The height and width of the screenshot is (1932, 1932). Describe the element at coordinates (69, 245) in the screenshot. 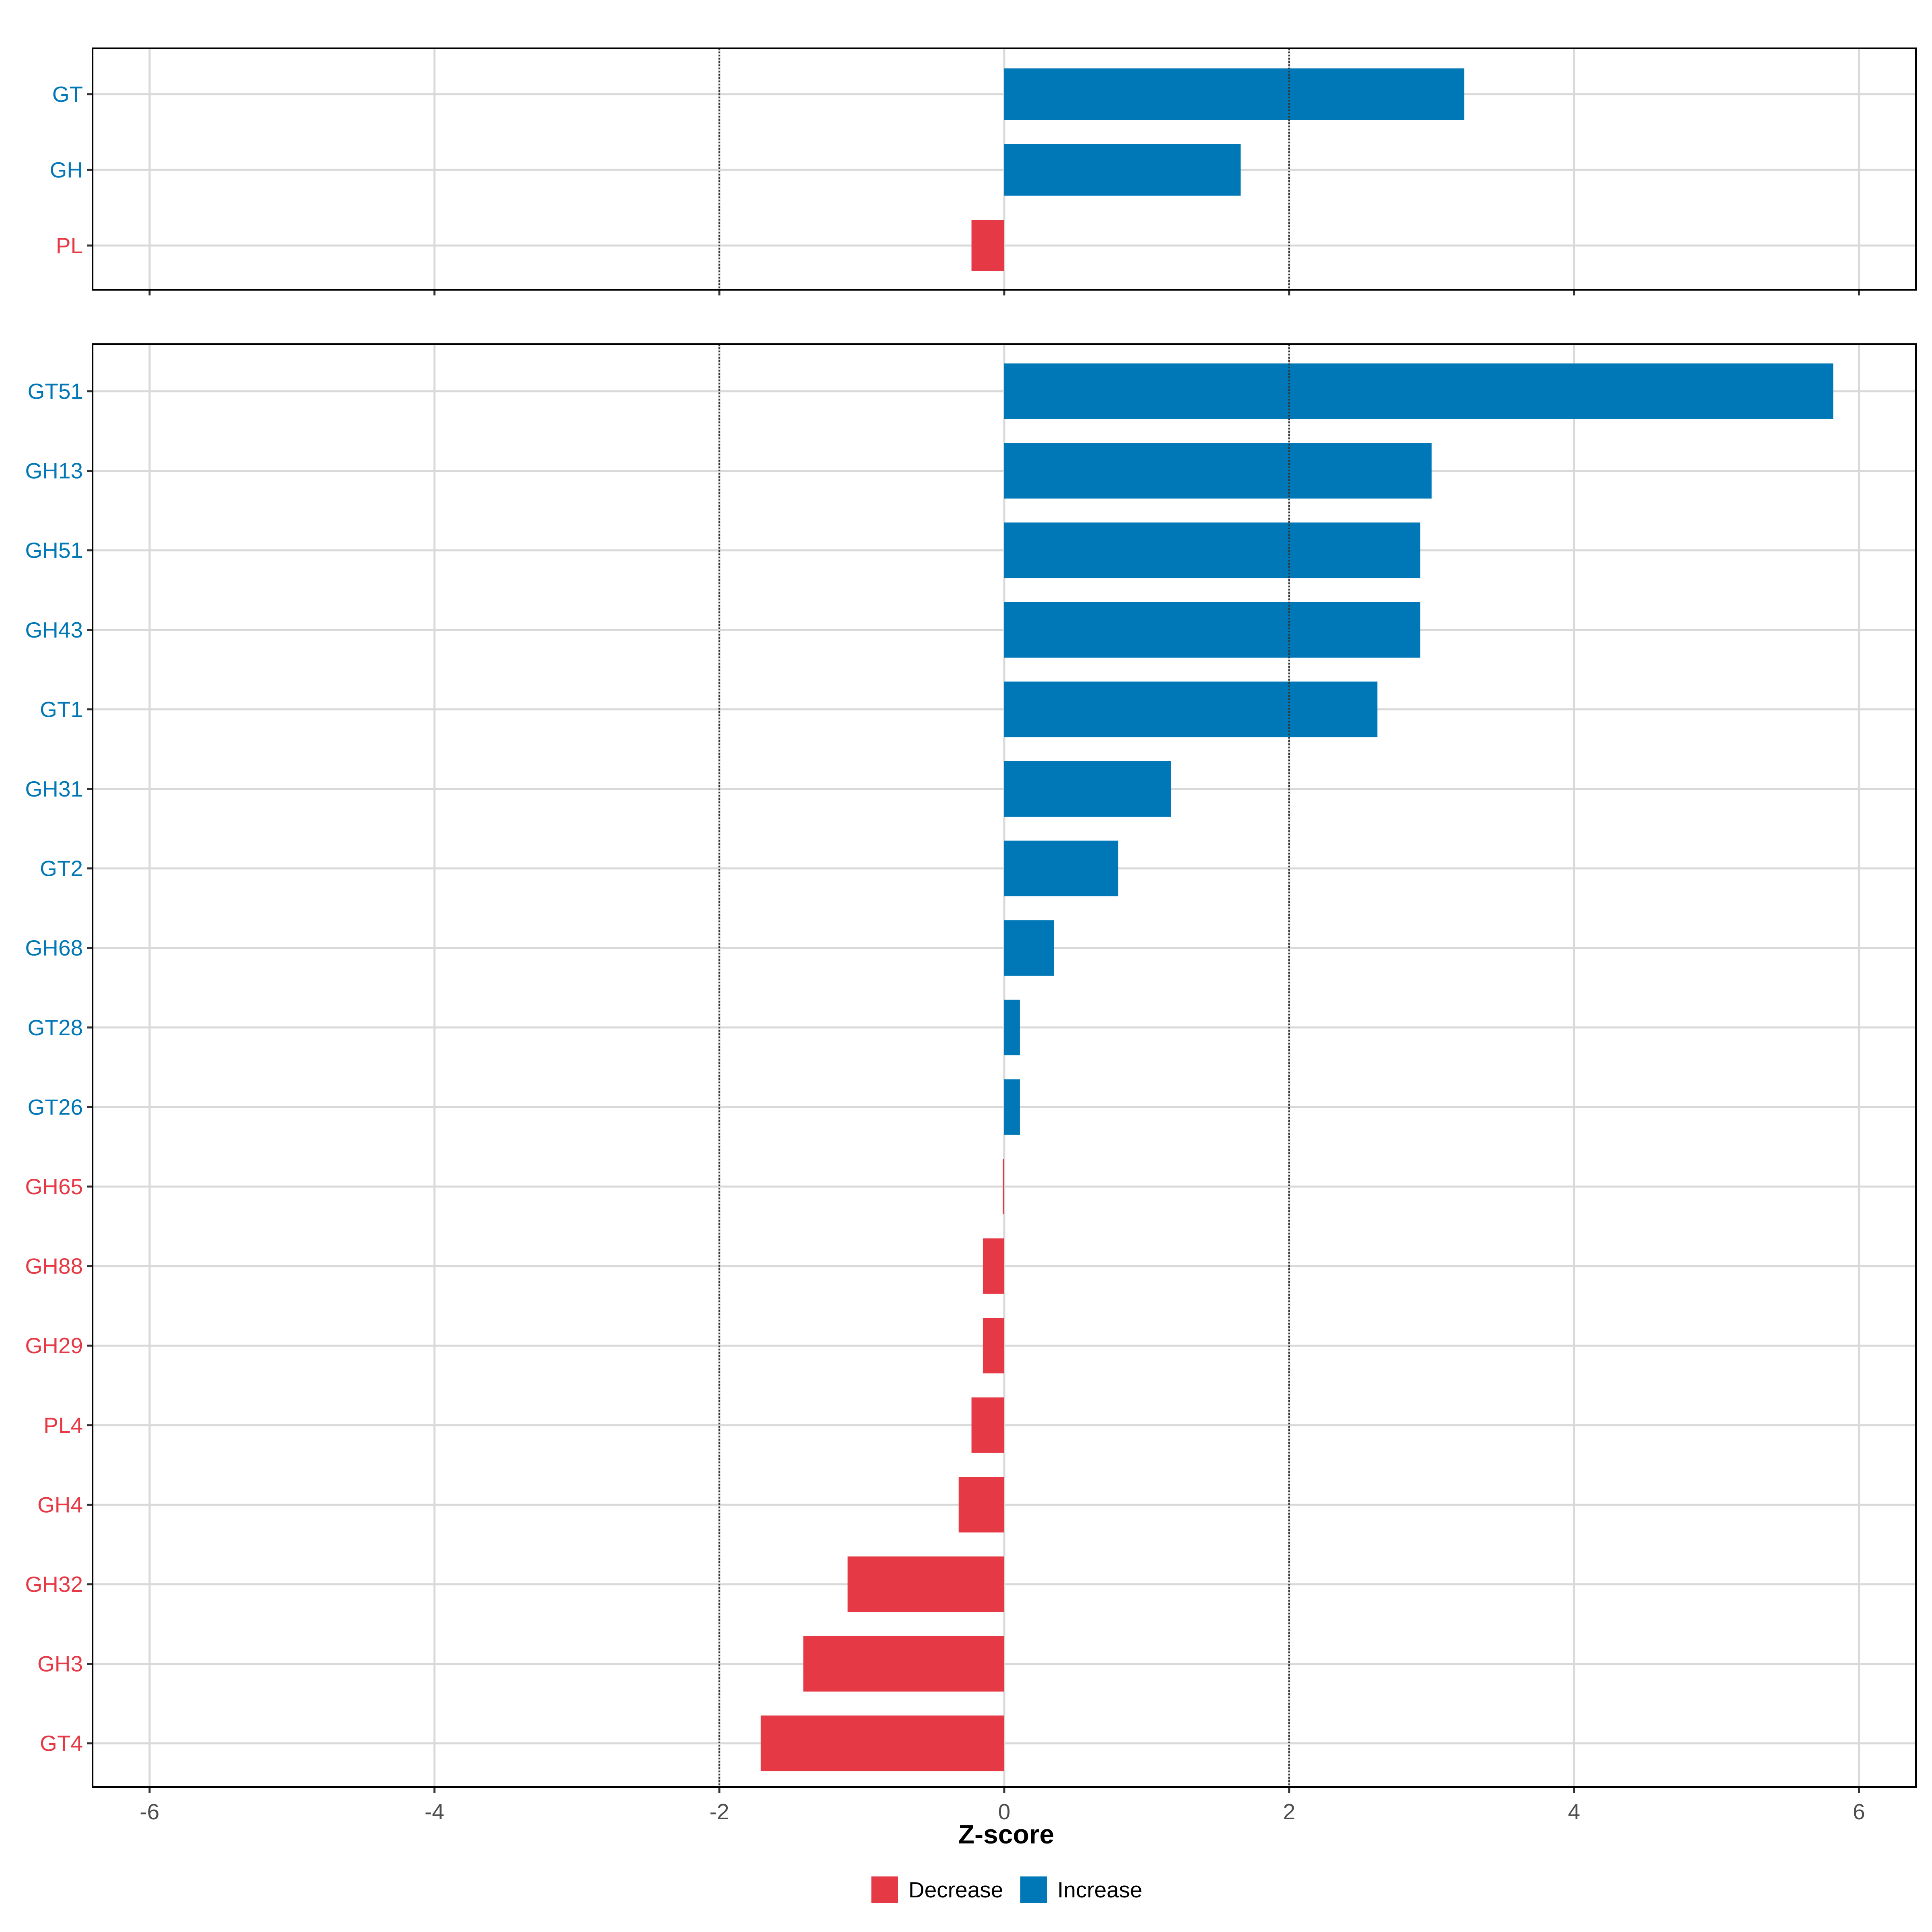

I see `category-label: PL` at that location.